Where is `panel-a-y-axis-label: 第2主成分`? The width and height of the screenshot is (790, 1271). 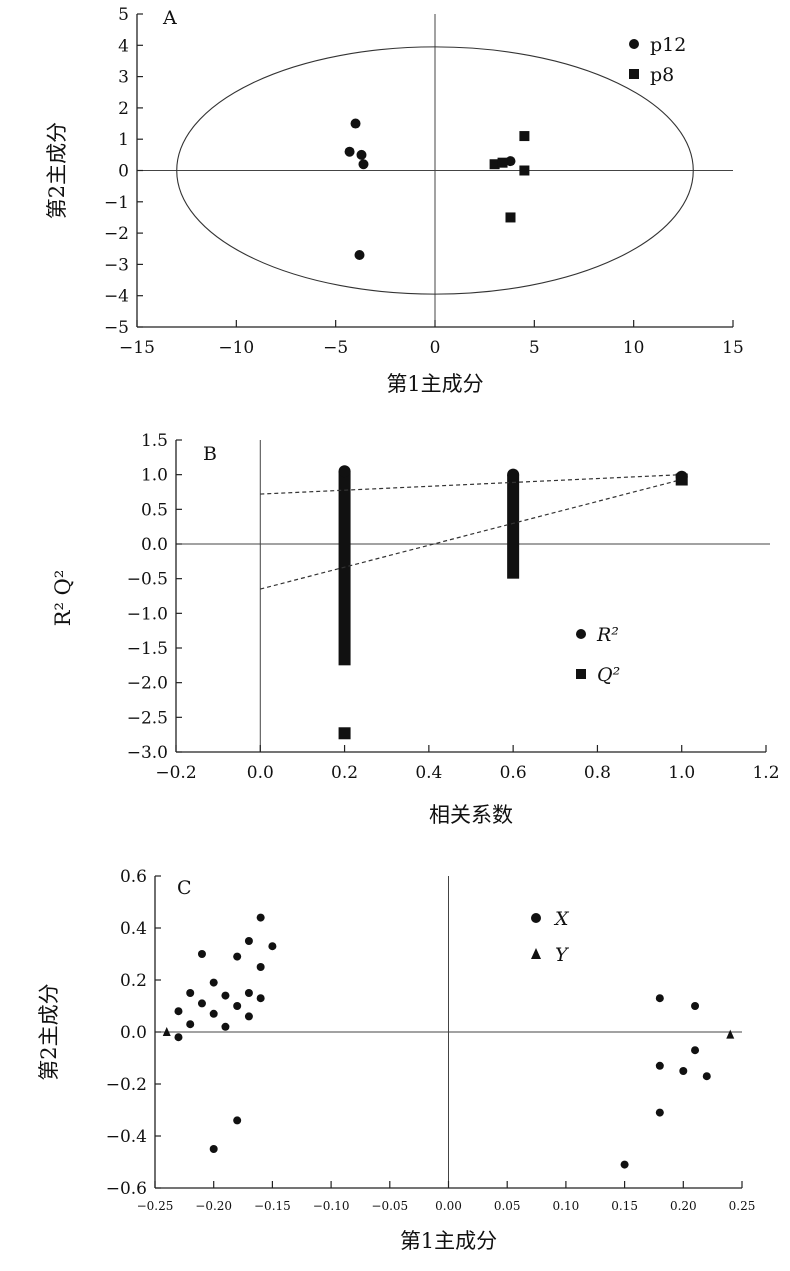
panel-a-y-axis-label: 第2主成分 is located at coordinates (57, 170).